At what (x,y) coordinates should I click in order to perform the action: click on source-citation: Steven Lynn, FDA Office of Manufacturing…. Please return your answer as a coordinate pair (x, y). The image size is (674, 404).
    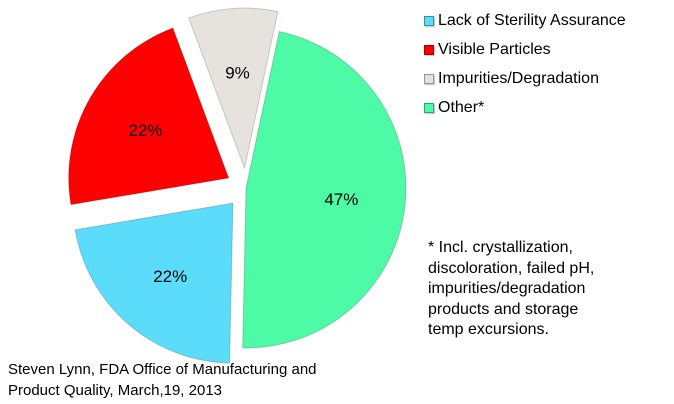
    Looking at the image, I should click on (162, 380).